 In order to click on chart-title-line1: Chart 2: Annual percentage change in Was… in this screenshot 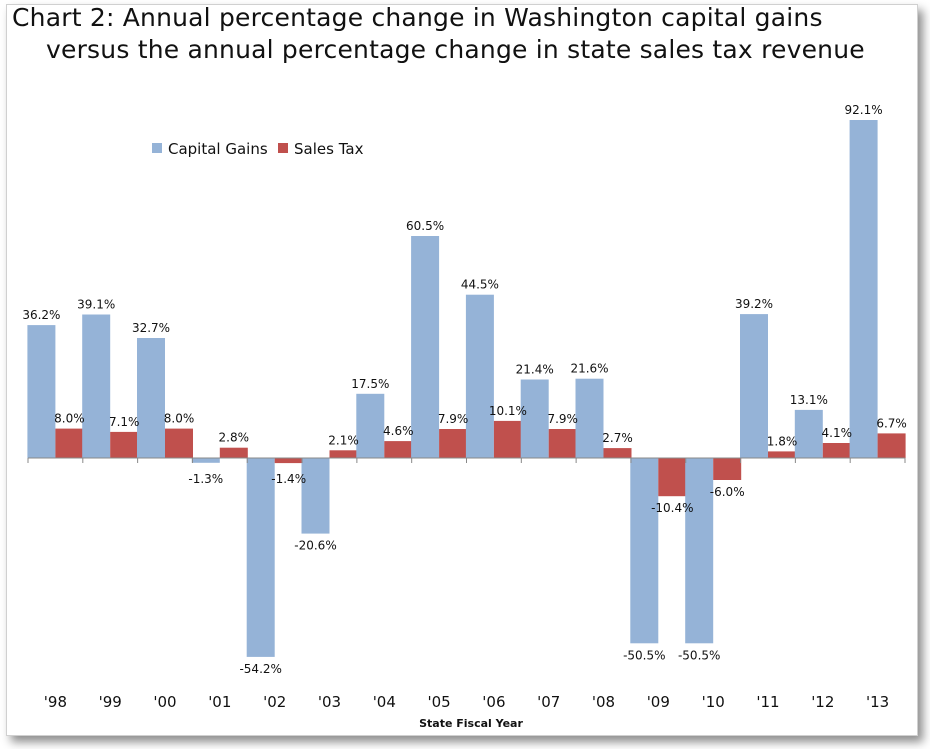, I will do `click(417, 17)`.